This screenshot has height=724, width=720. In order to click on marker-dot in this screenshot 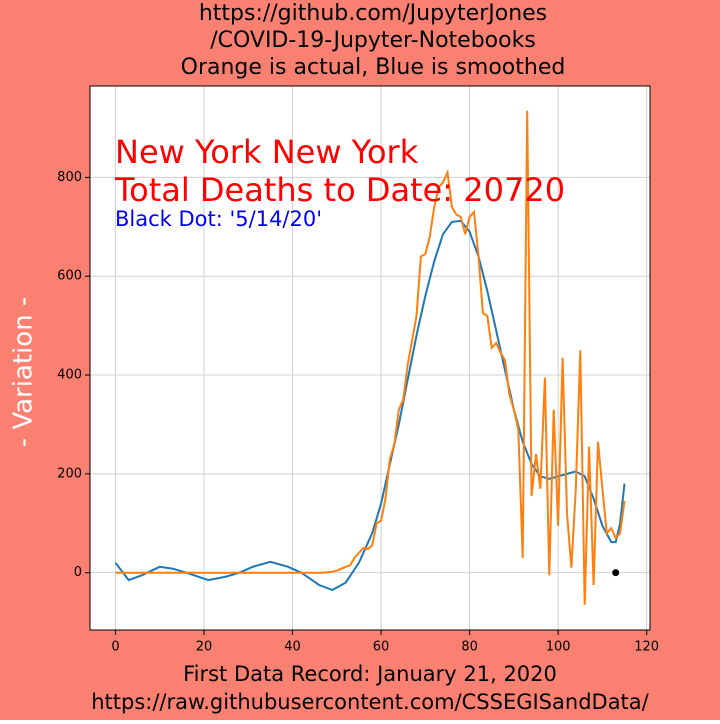, I will do `click(616, 573)`.